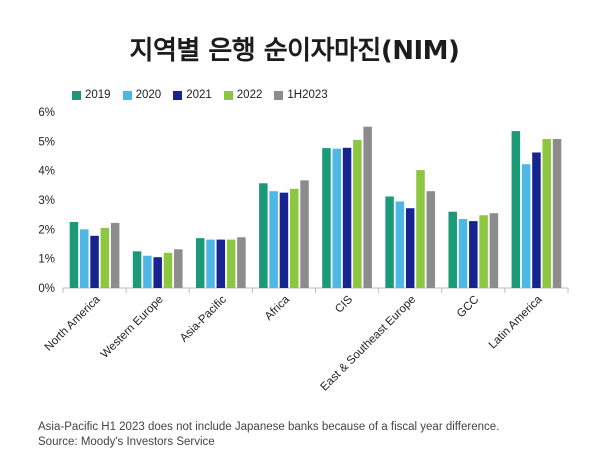  What do you see at coordinates (105, 257) in the screenshot?
I see `bar-2022-north-america` at bounding box center [105, 257].